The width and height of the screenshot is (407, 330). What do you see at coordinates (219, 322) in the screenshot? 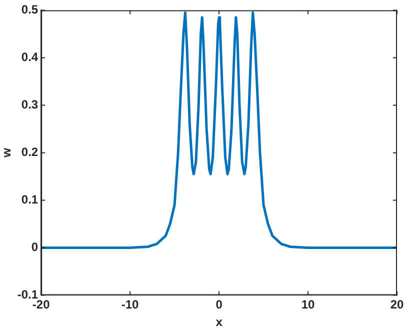
I see `x-axis-title: x` at bounding box center [219, 322].